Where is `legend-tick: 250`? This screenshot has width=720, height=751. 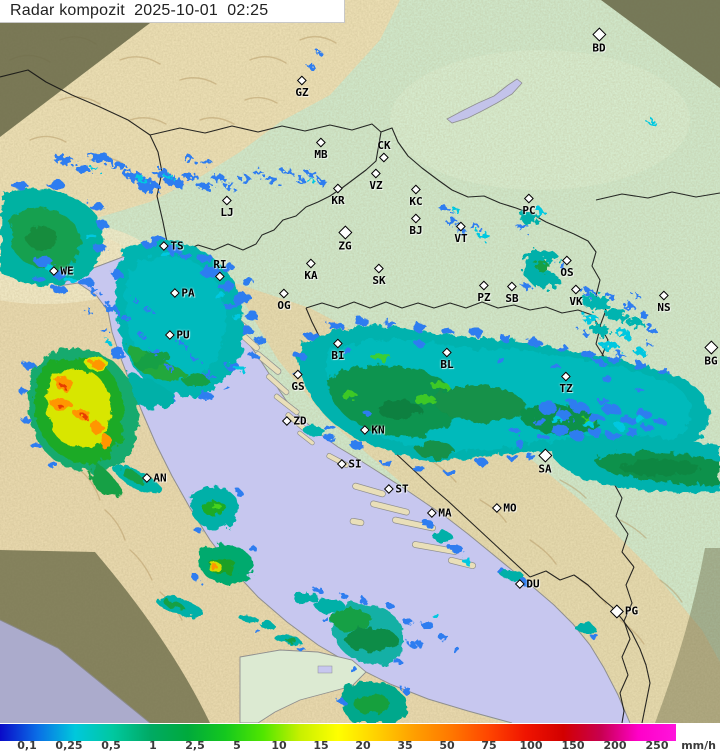 legend-tick: 250 is located at coordinates (657, 745).